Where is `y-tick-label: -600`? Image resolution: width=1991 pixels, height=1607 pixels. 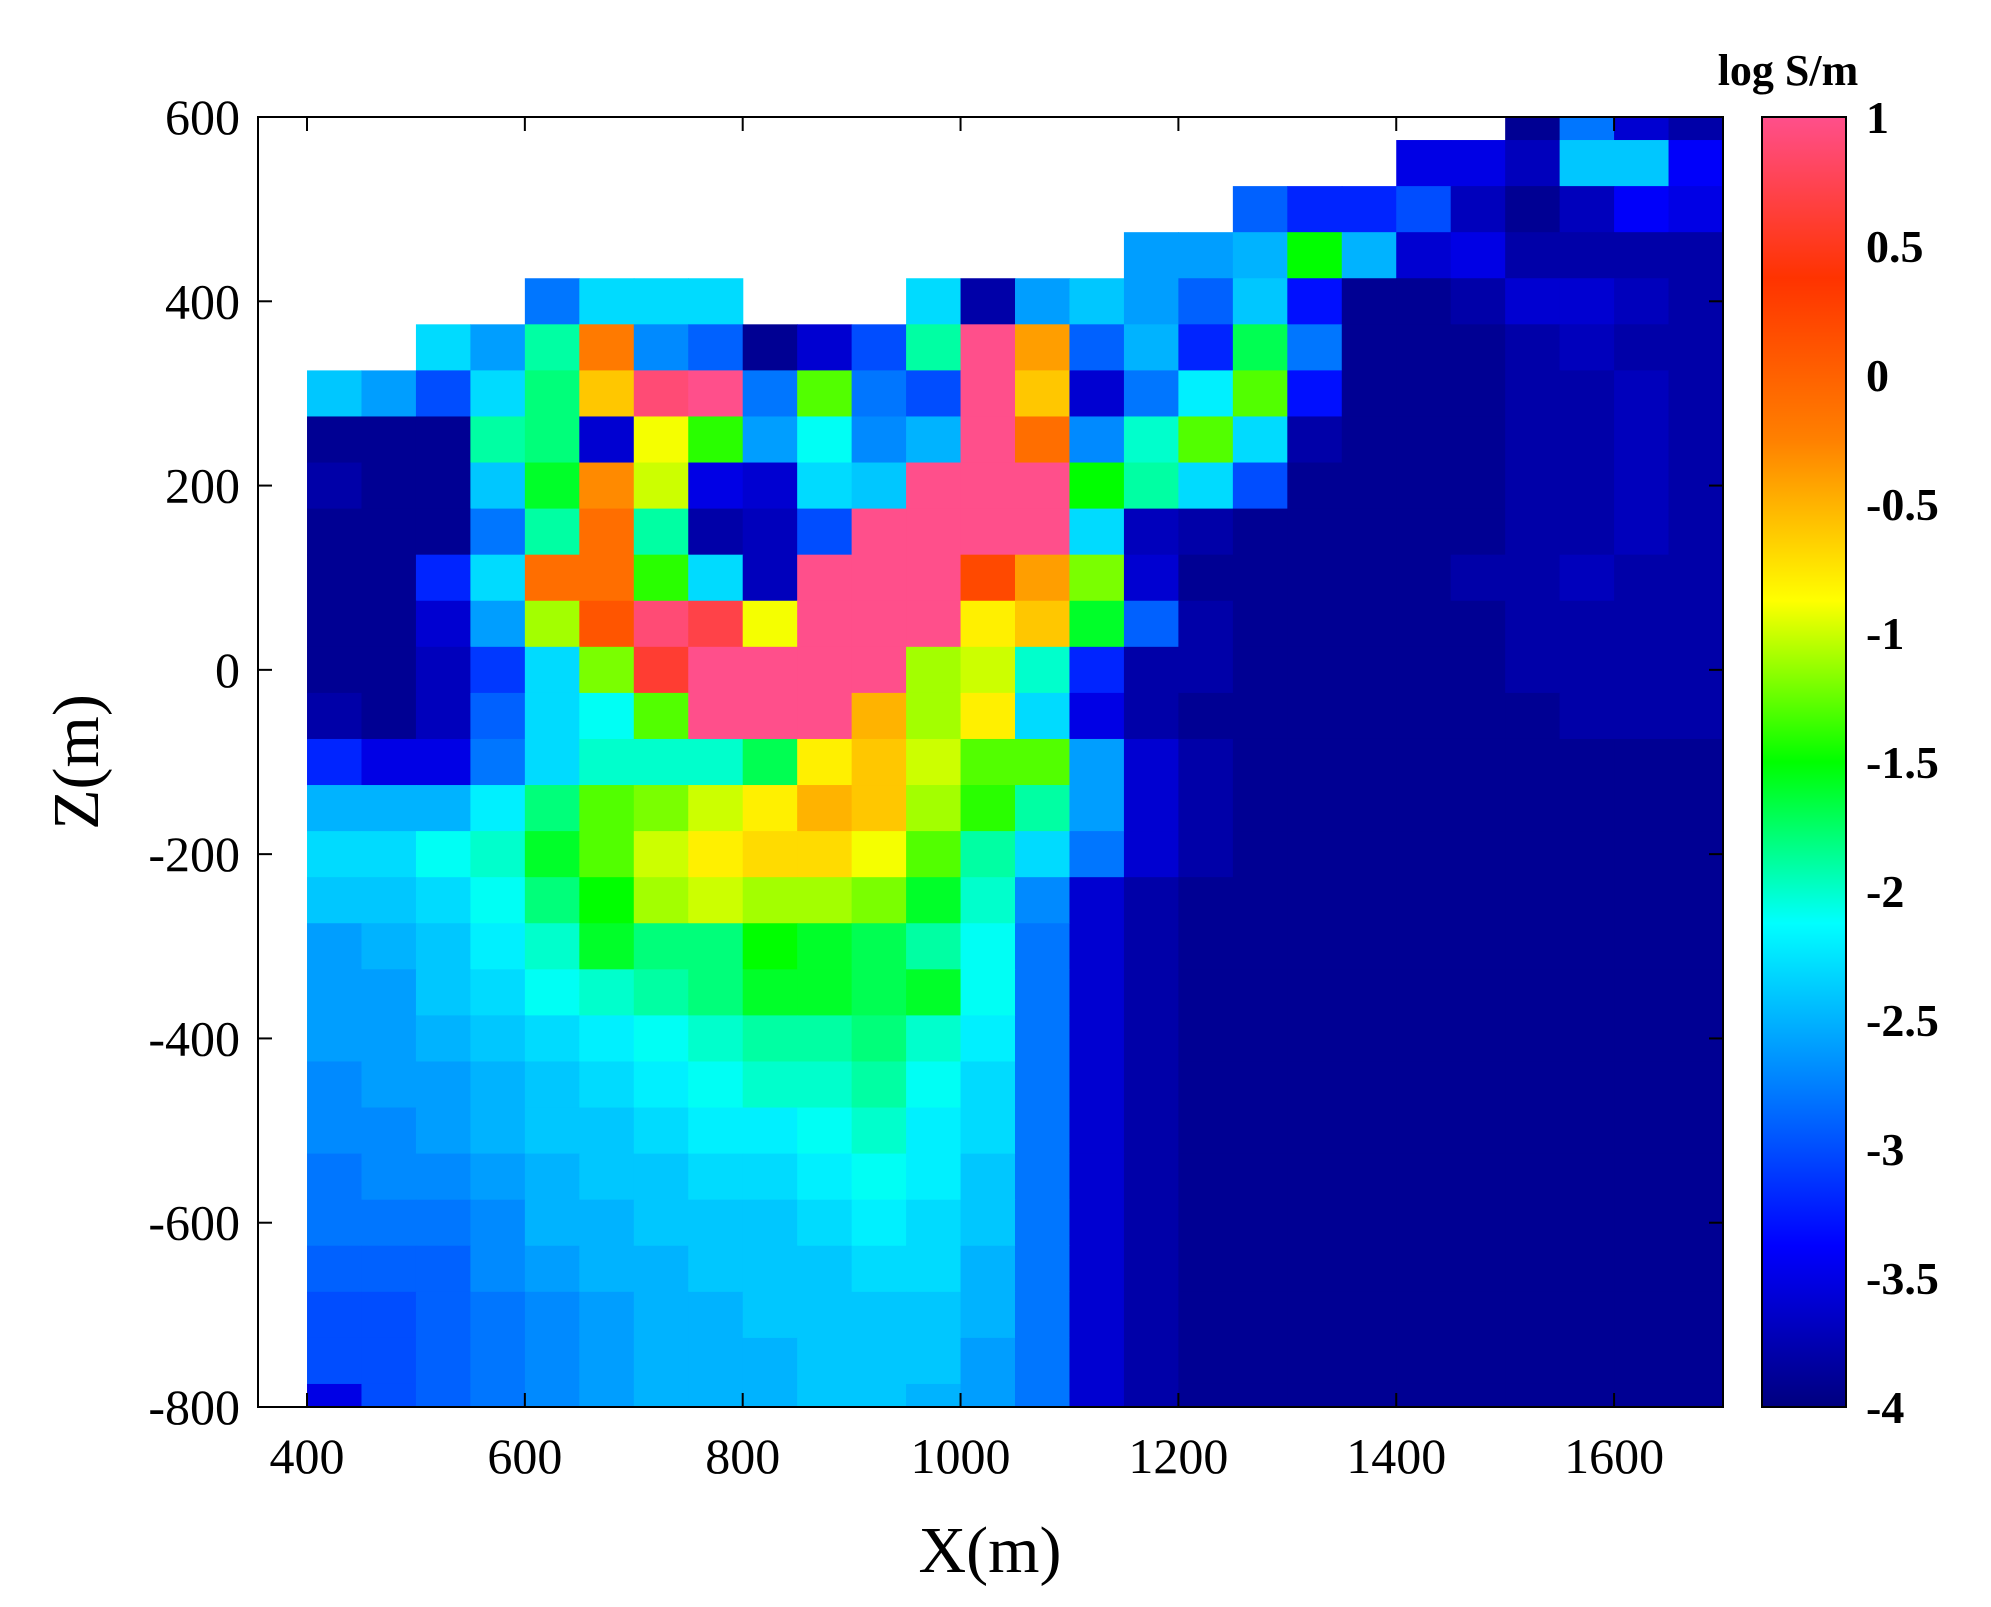 y-tick-label: -600 is located at coordinates (194, 1223).